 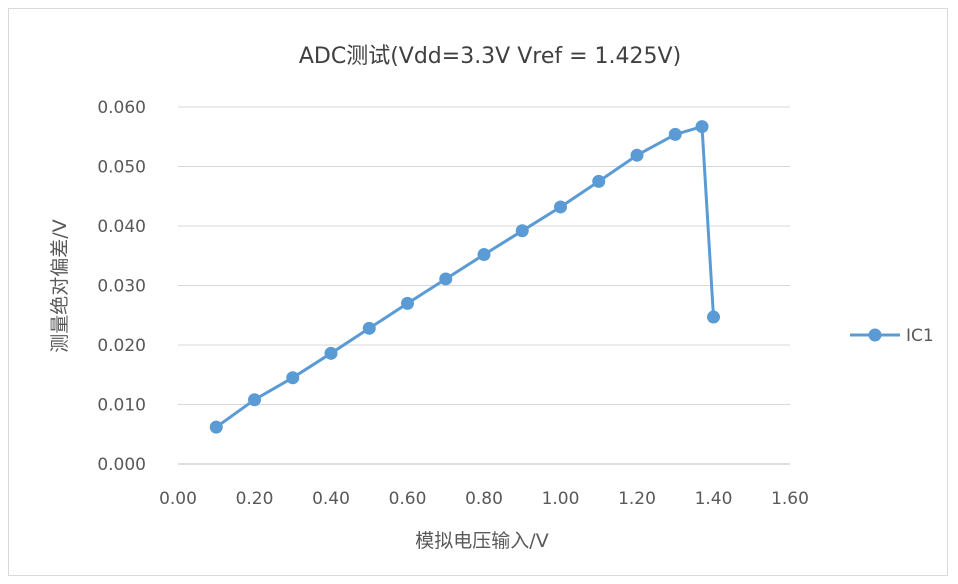 I want to click on y-axis-title: 测量绝对偏差/V, so click(x=60, y=285).